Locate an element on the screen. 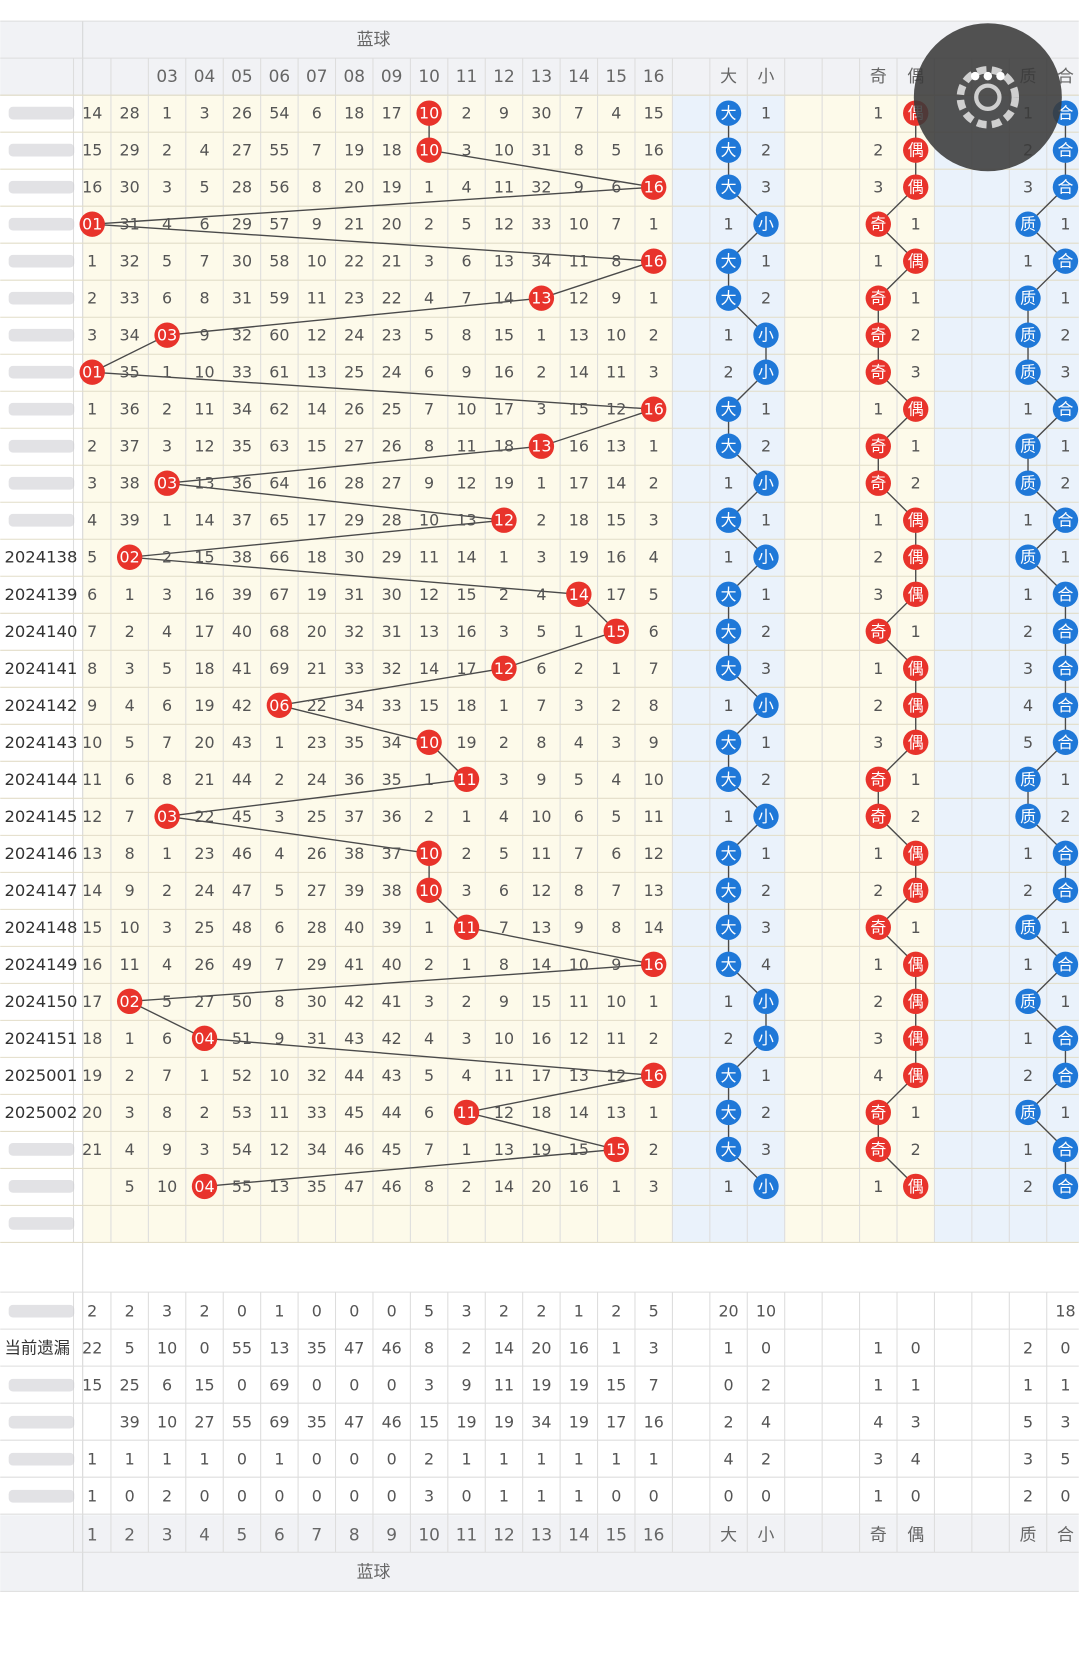  settings-button is located at coordinates (987, 97).